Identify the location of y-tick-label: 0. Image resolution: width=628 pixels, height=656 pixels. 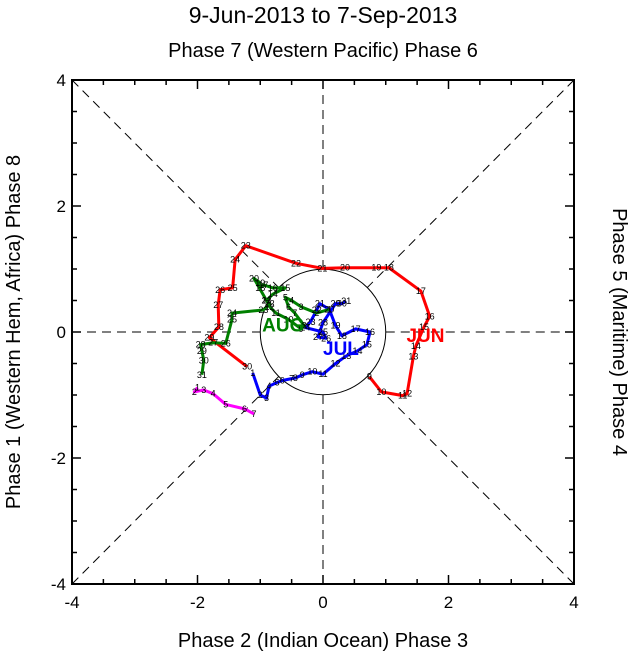
(61, 332).